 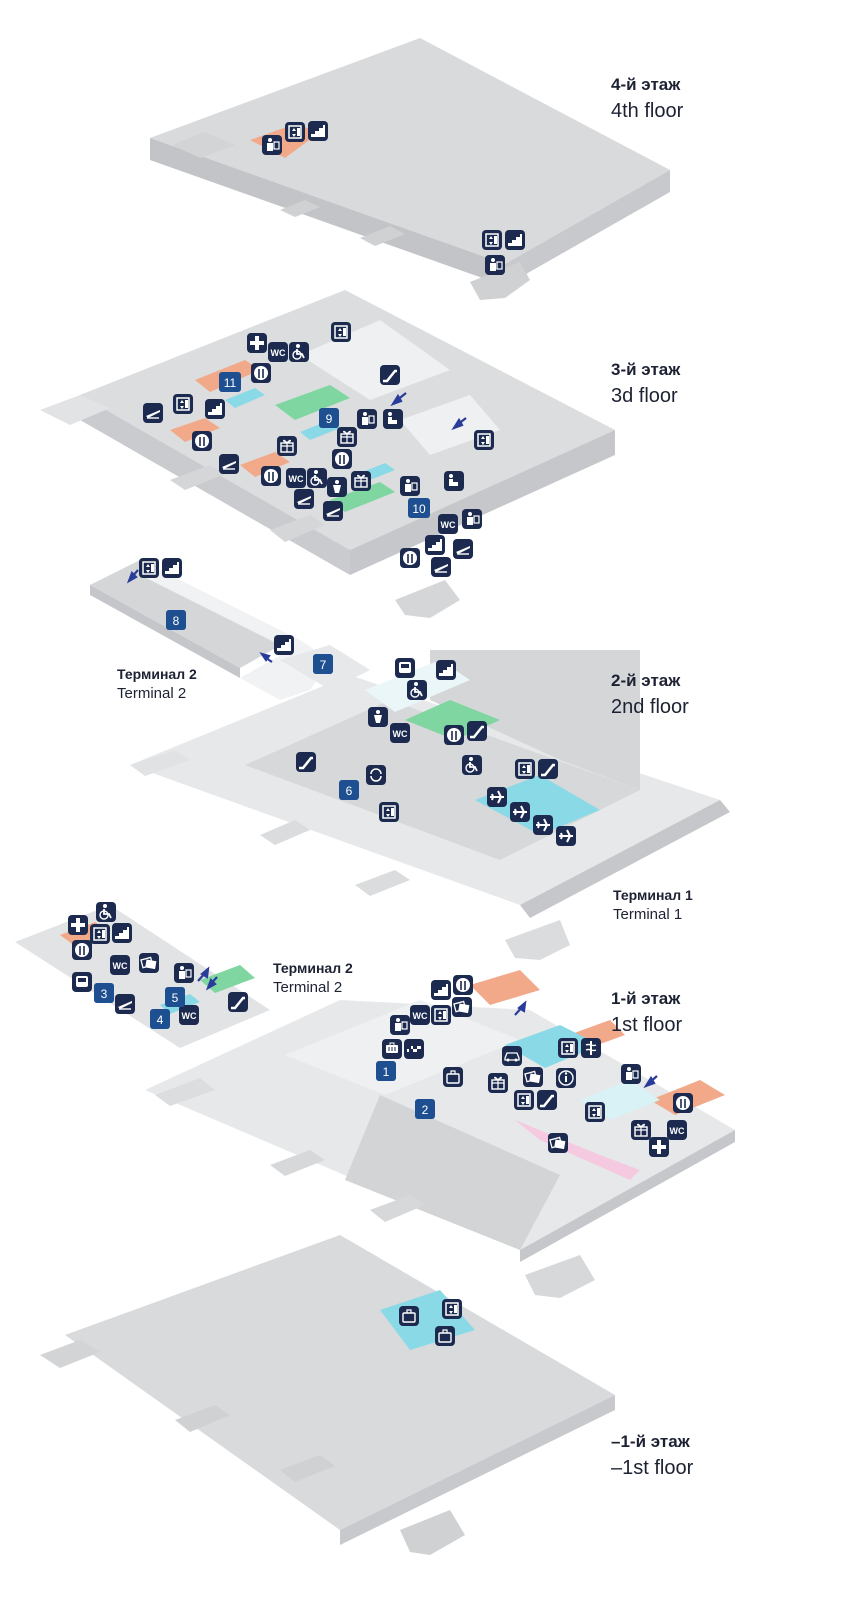 I want to click on zone-marker-3: 3, so click(x=104, y=993).